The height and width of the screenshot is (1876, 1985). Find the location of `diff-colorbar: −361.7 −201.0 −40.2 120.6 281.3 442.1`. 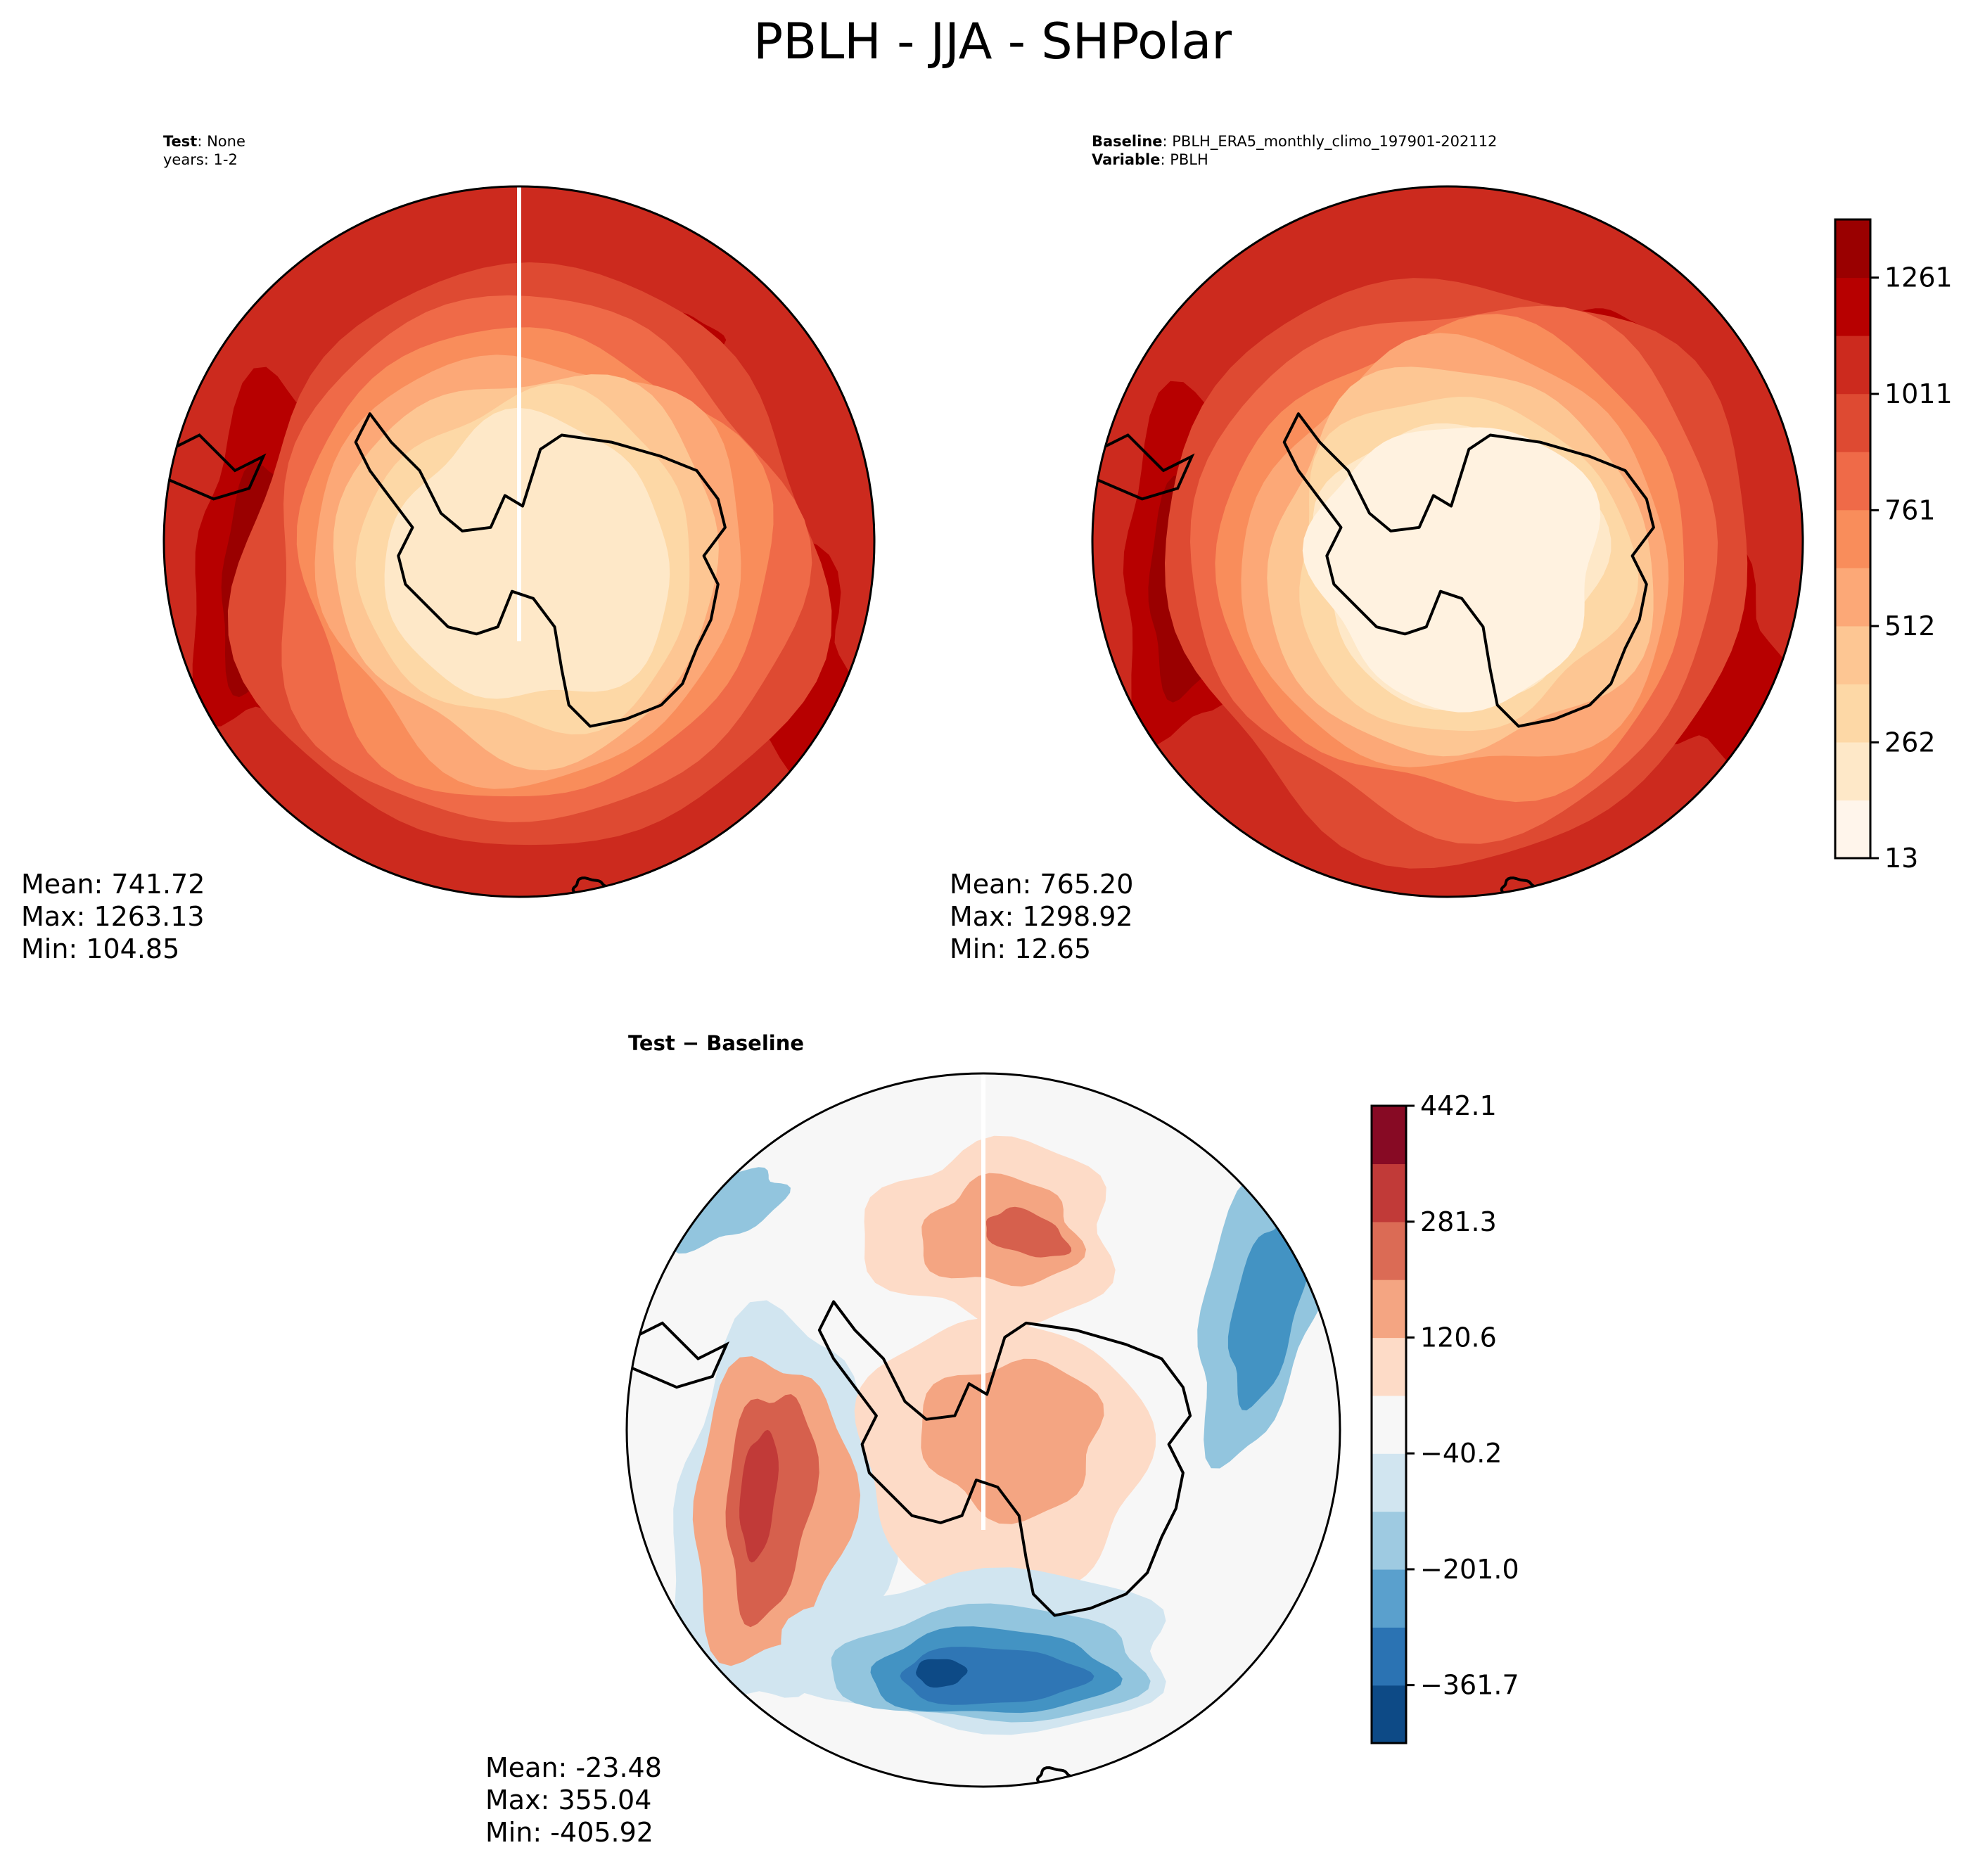

diff-colorbar: −361.7 −201.0 −40.2 120.6 281.3 442.1 is located at coordinates (1444, 1417).